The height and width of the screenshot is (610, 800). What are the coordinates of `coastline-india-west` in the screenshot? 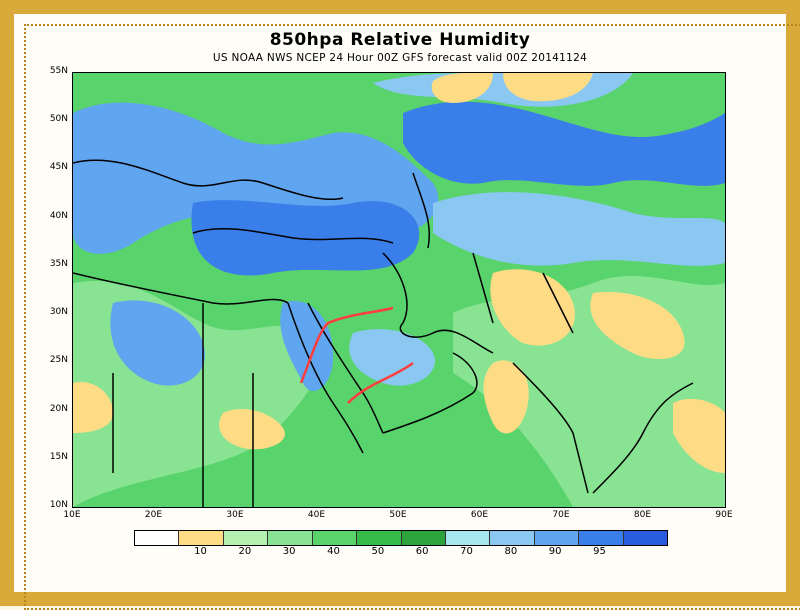 It's located at (550, 428).